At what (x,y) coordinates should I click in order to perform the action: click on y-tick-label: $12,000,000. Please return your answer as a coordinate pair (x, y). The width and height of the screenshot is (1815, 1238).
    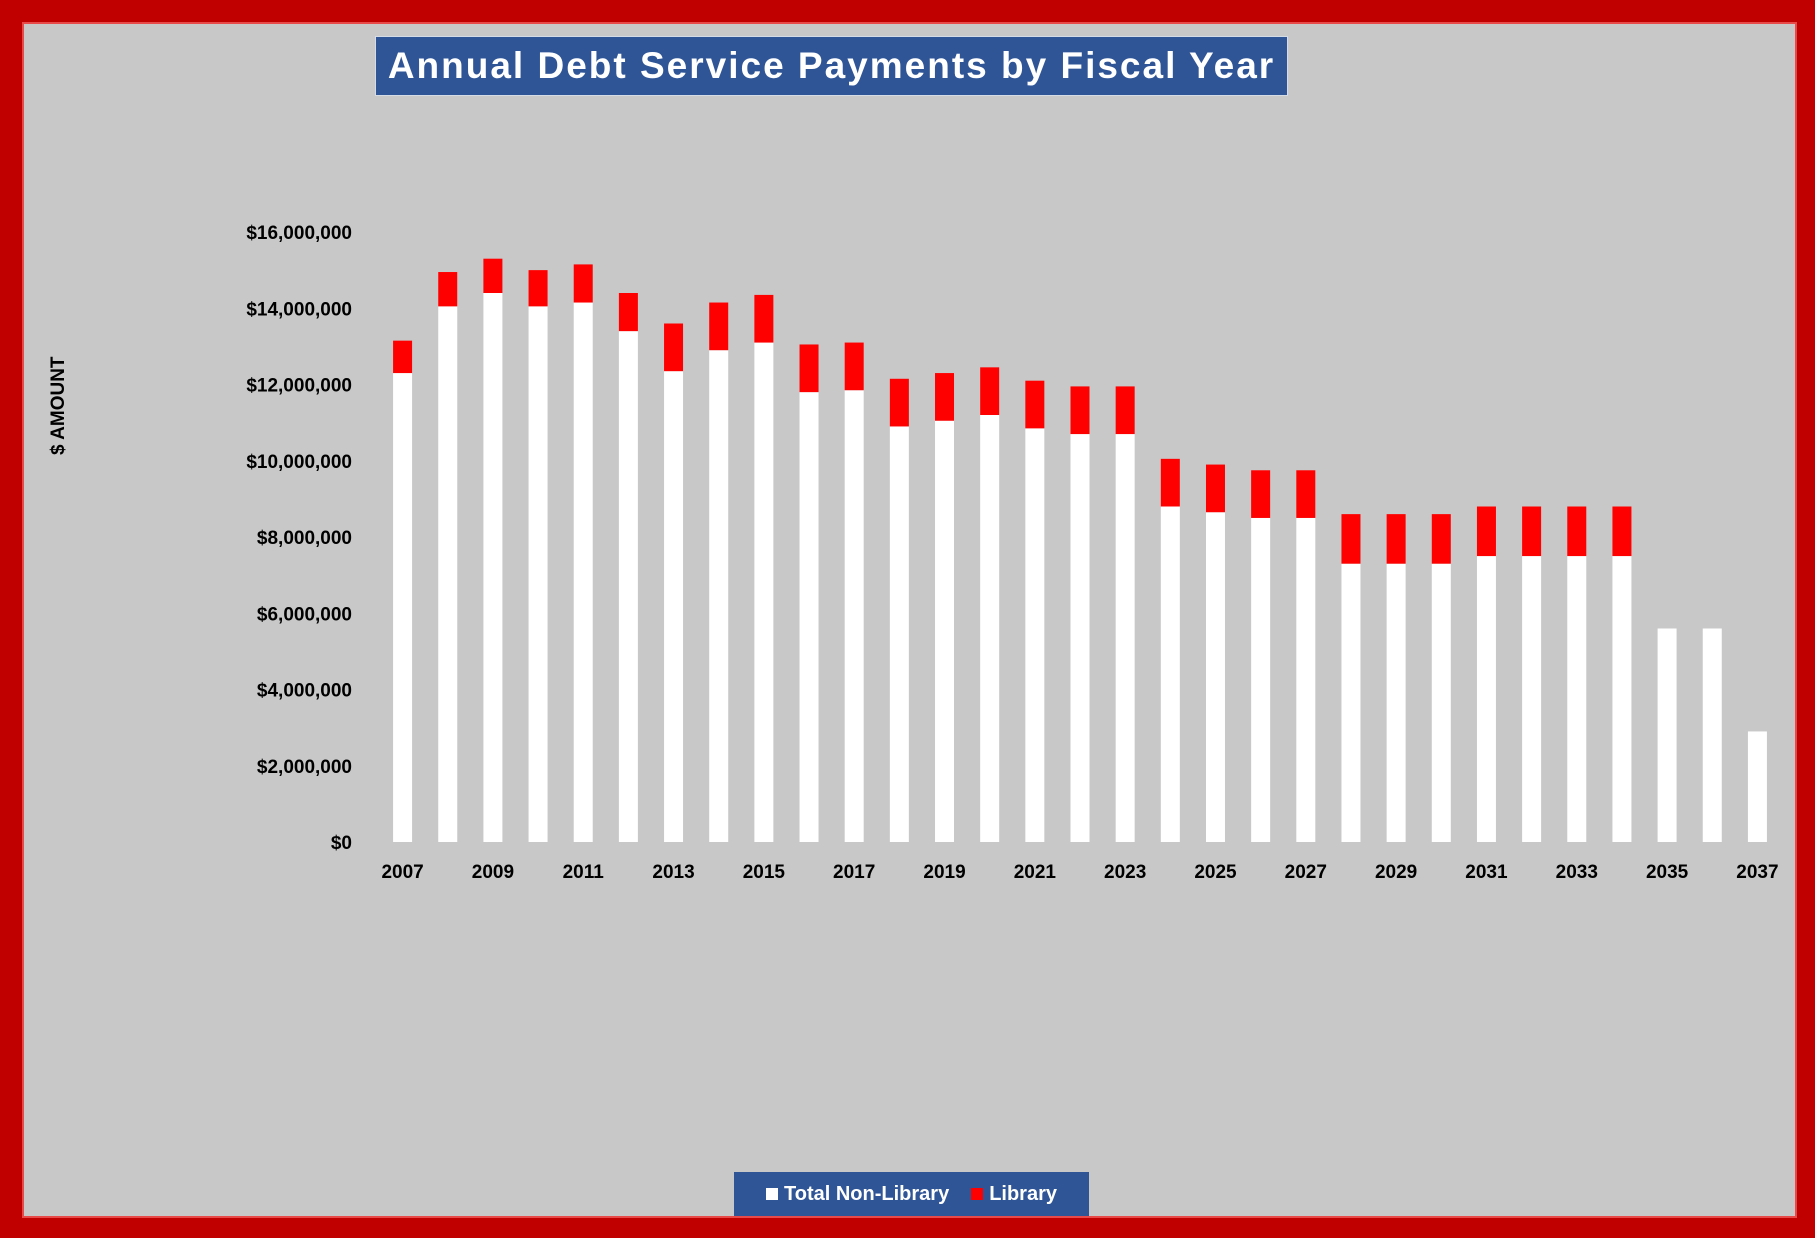
    Looking at the image, I should click on (299, 386).